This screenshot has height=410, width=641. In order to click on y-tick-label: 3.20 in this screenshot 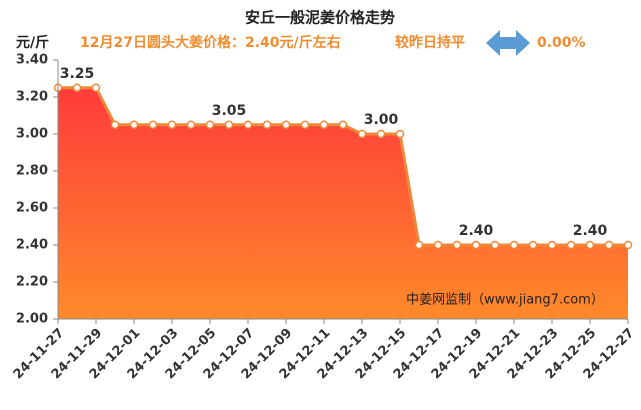, I will do `click(32, 97)`.